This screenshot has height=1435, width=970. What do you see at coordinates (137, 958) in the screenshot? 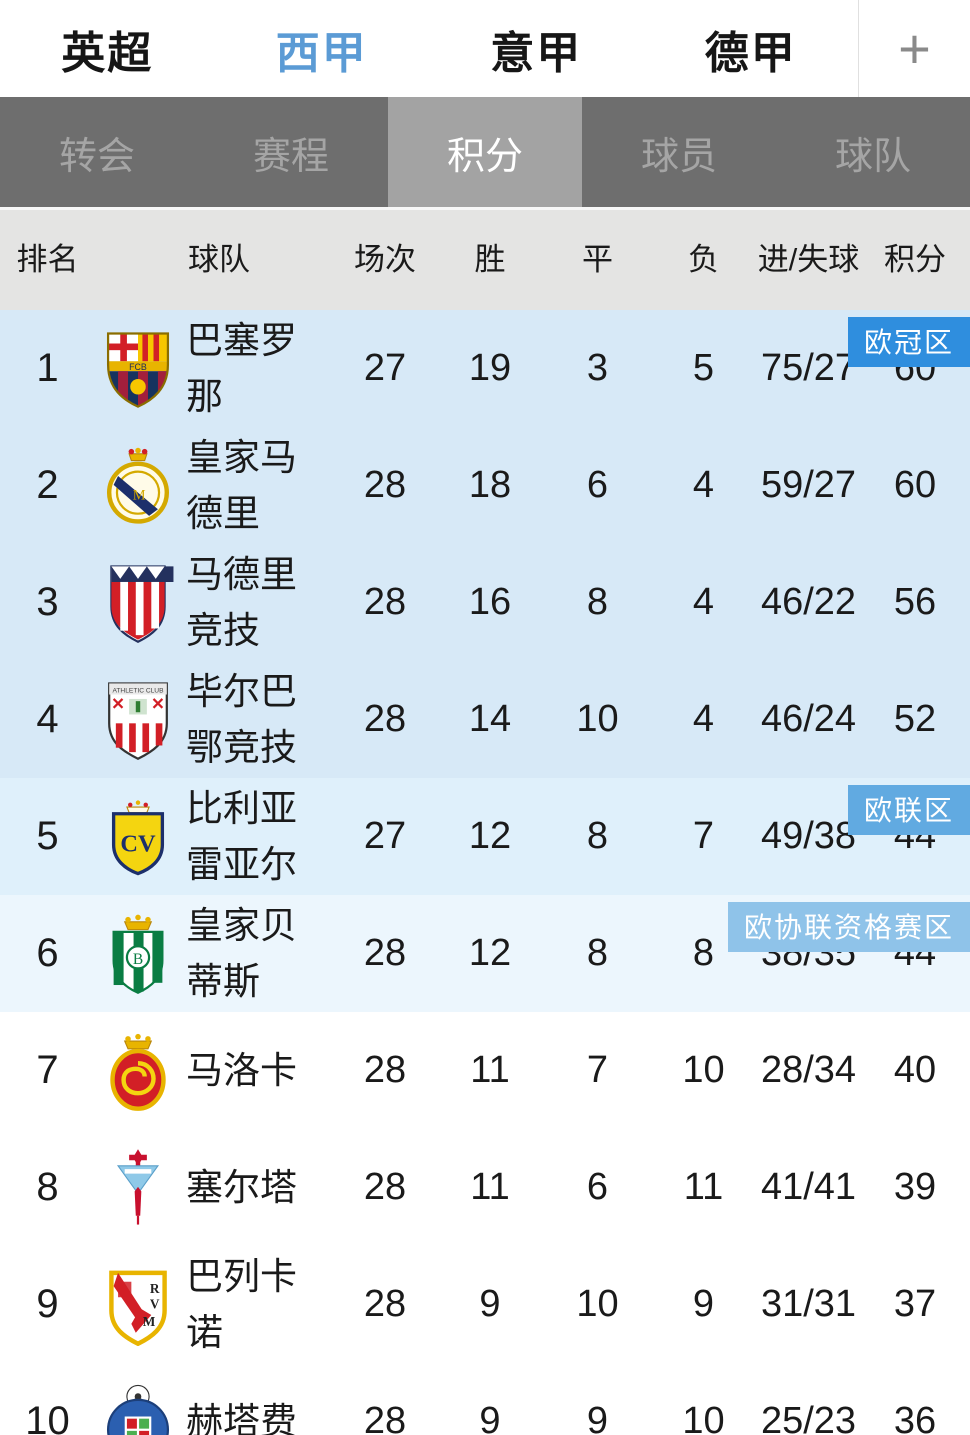
I see `svg-text: B` at bounding box center [137, 958].